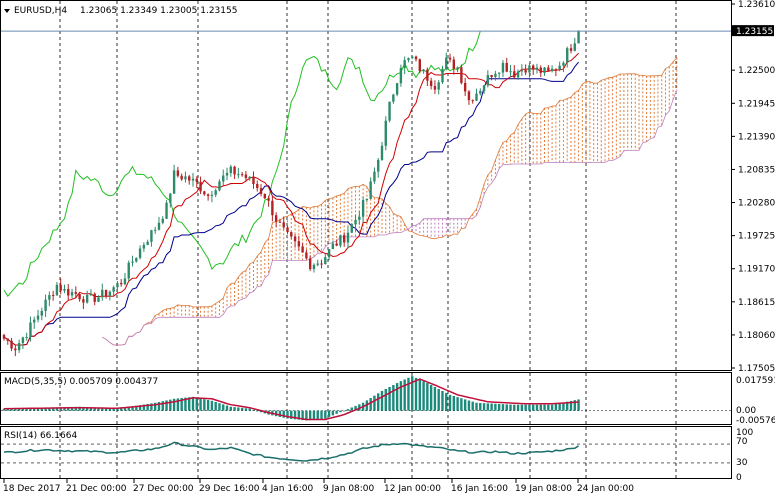  What do you see at coordinates (288, 489) in the screenshot?
I see `time-tick-label: 4 Jan 16:00` at bounding box center [288, 489].